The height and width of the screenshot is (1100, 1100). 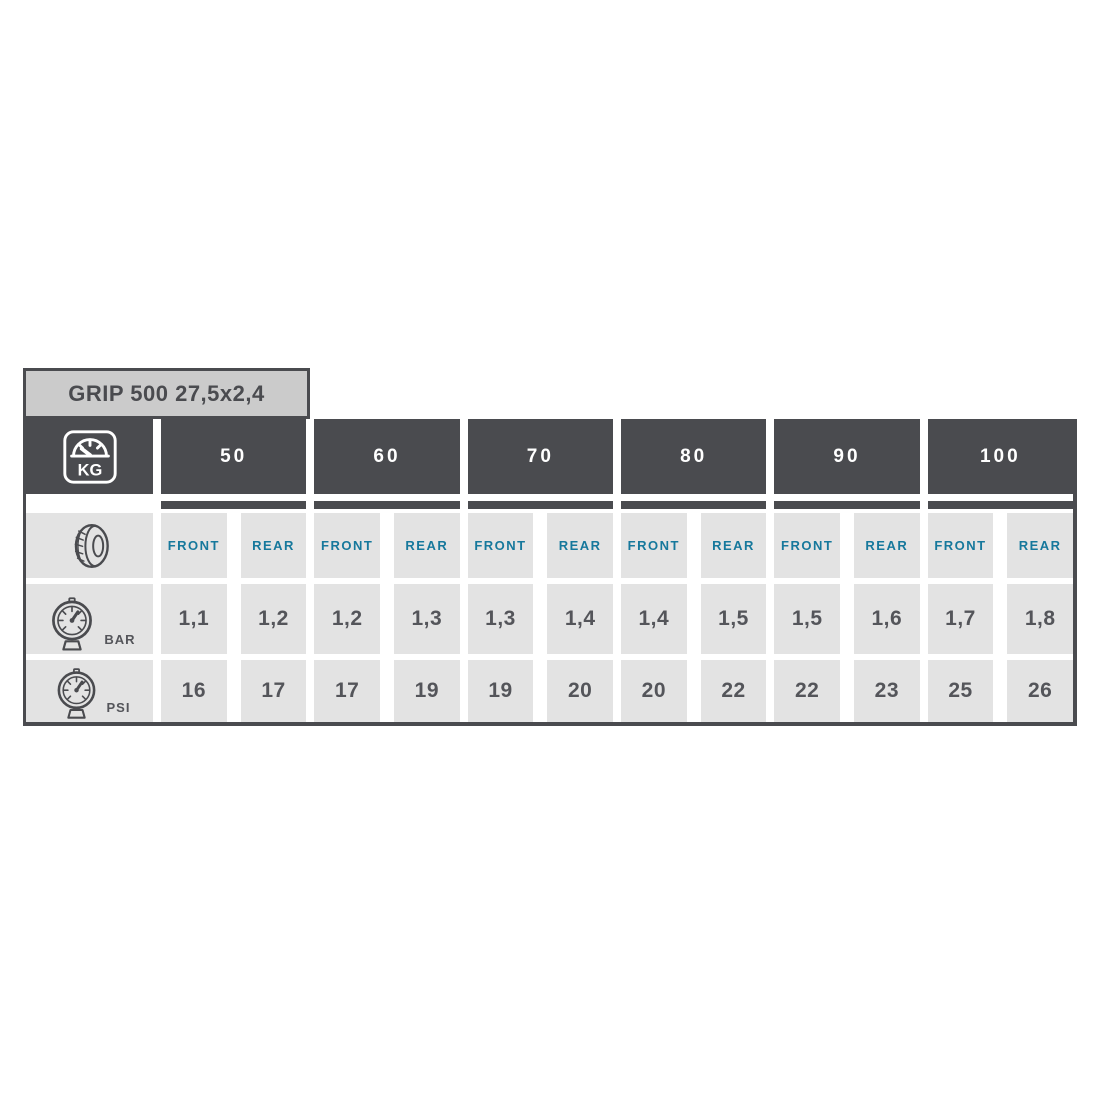 I want to click on weight-header-60: 60, so click(x=387, y=456).